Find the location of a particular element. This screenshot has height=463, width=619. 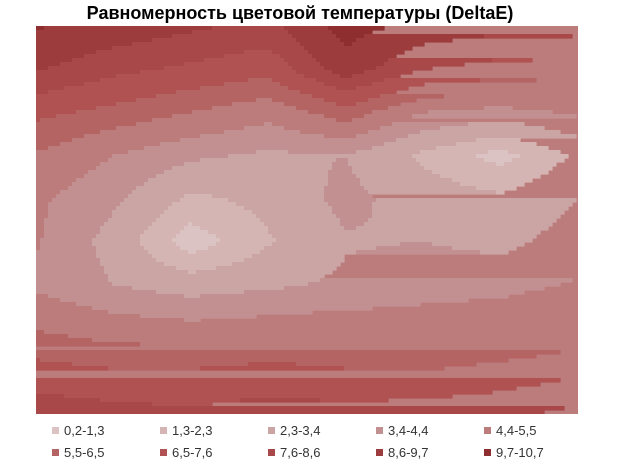

legend-swatch is located at coordinates (271, 452).